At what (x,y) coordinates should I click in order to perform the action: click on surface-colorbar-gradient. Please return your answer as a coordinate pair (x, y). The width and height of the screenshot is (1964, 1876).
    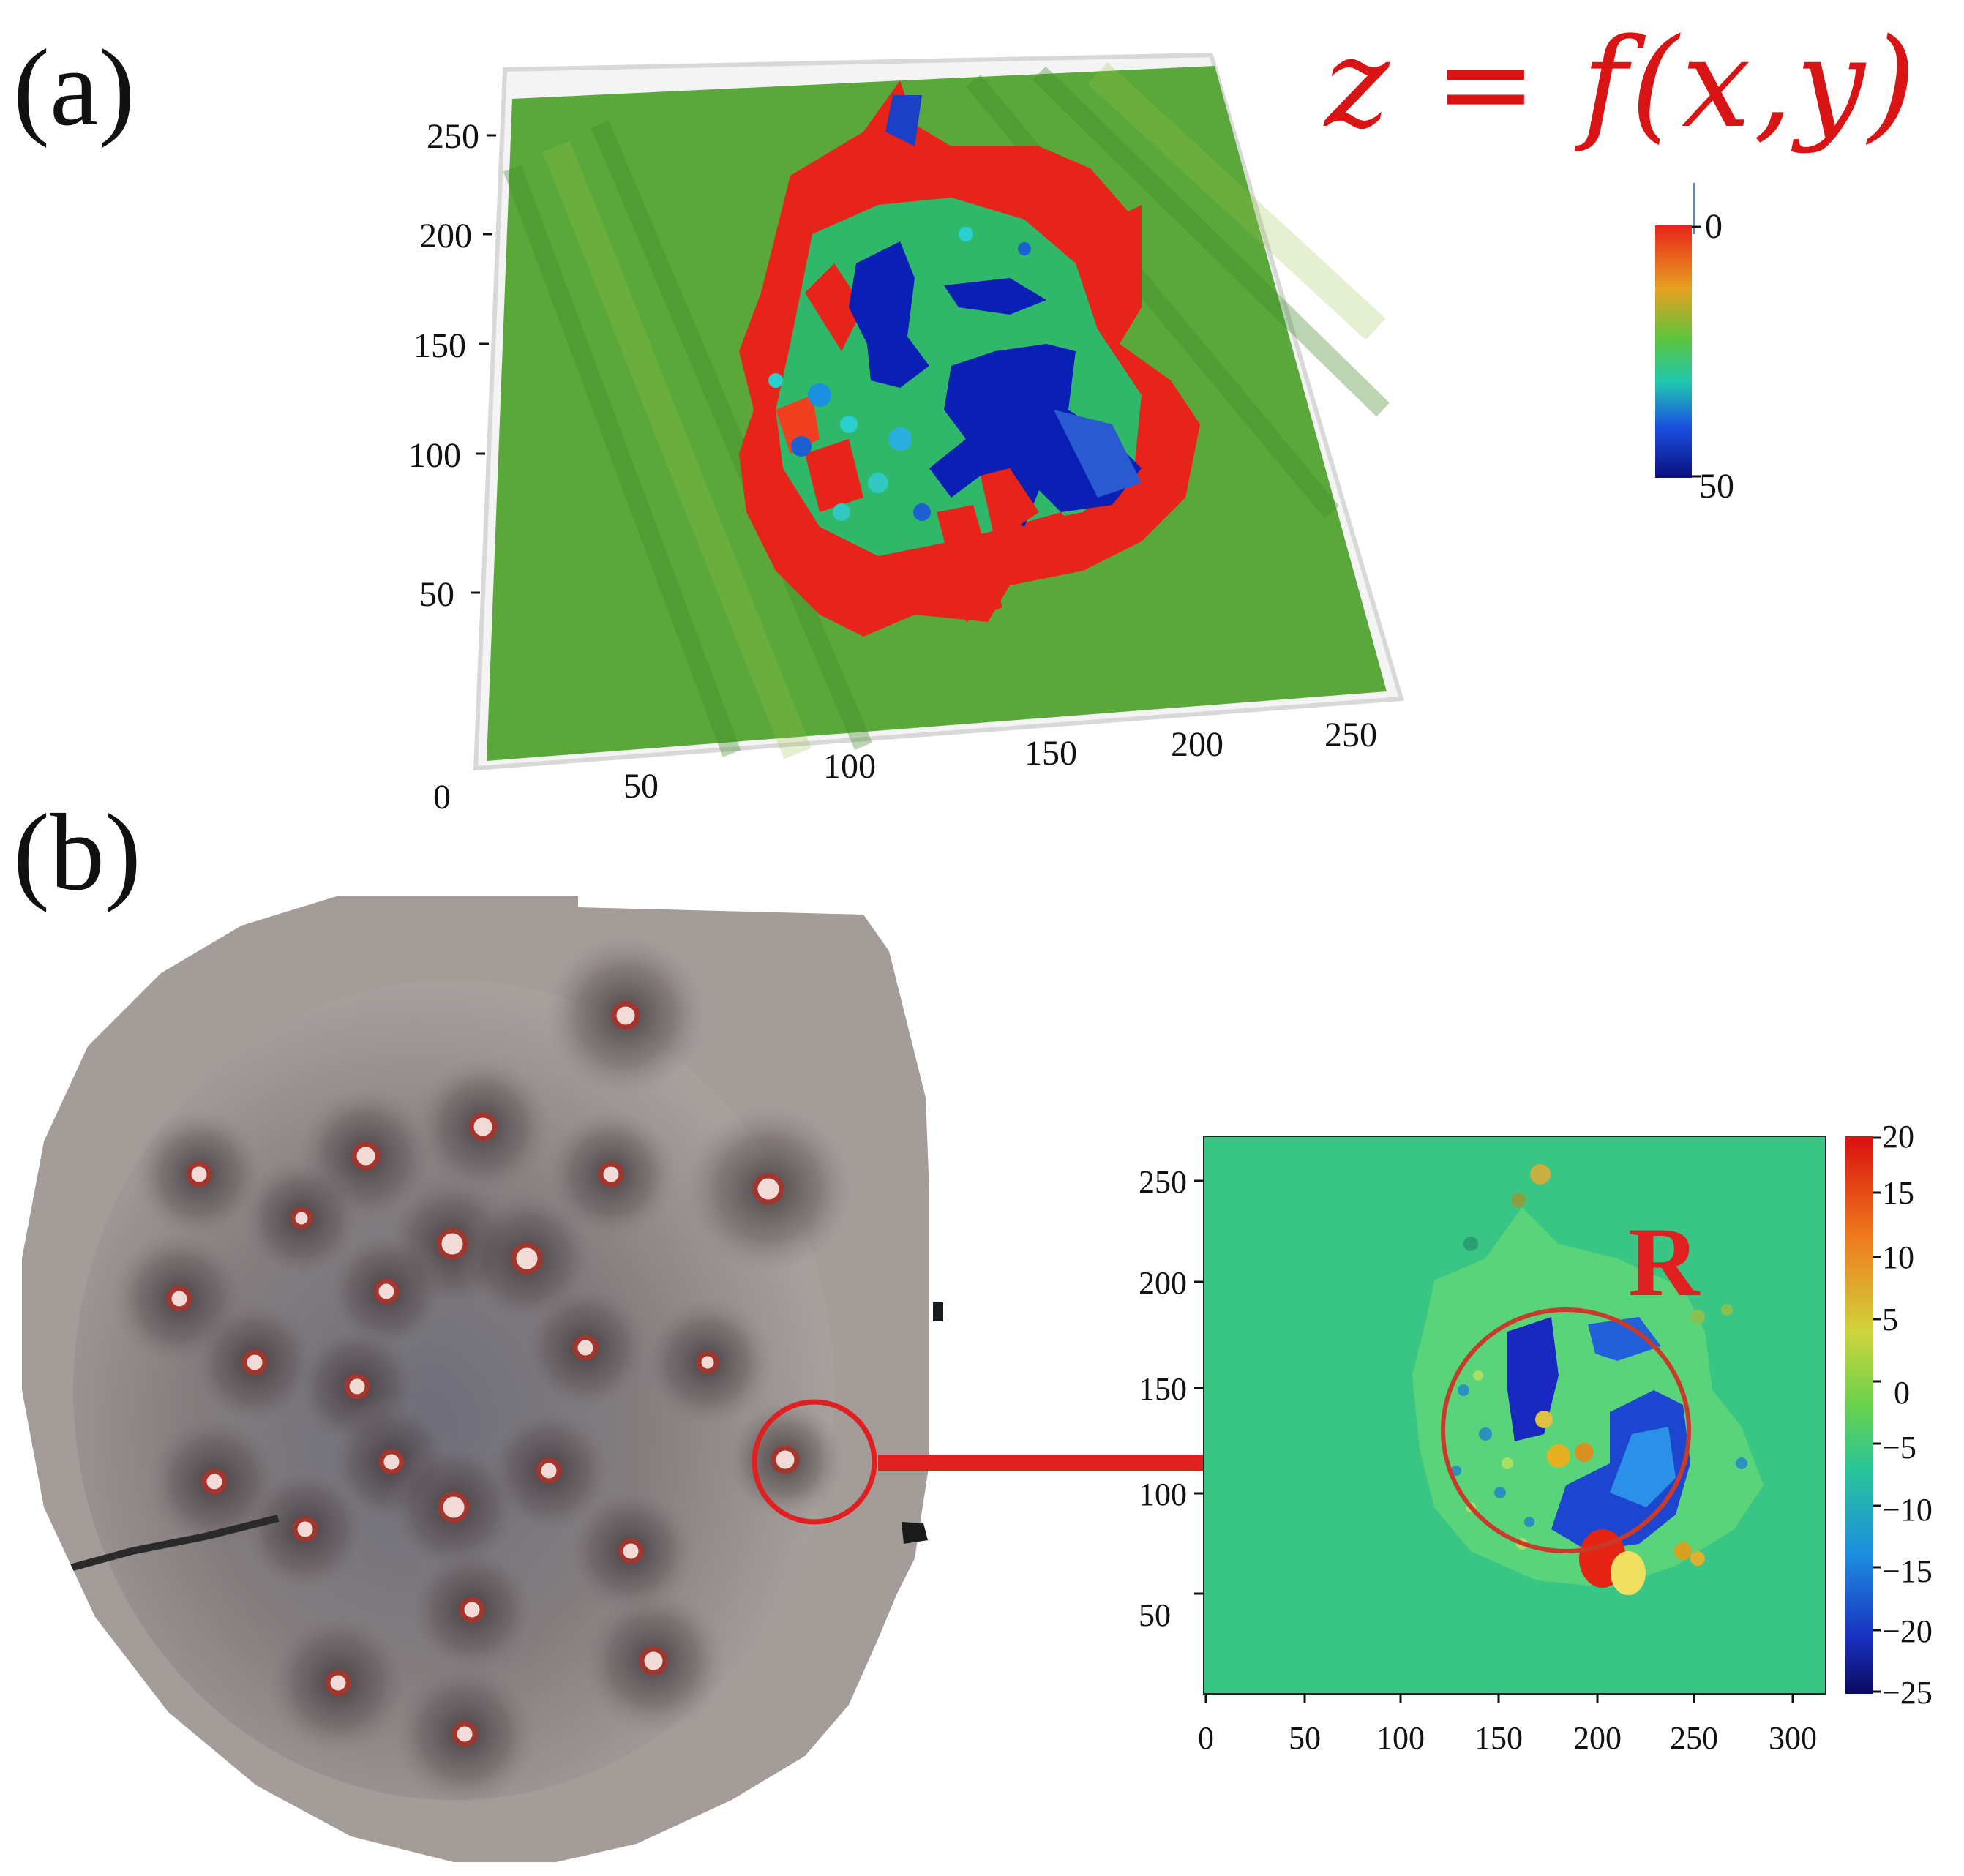
    Looking at the image, I should click on (1674, 351).